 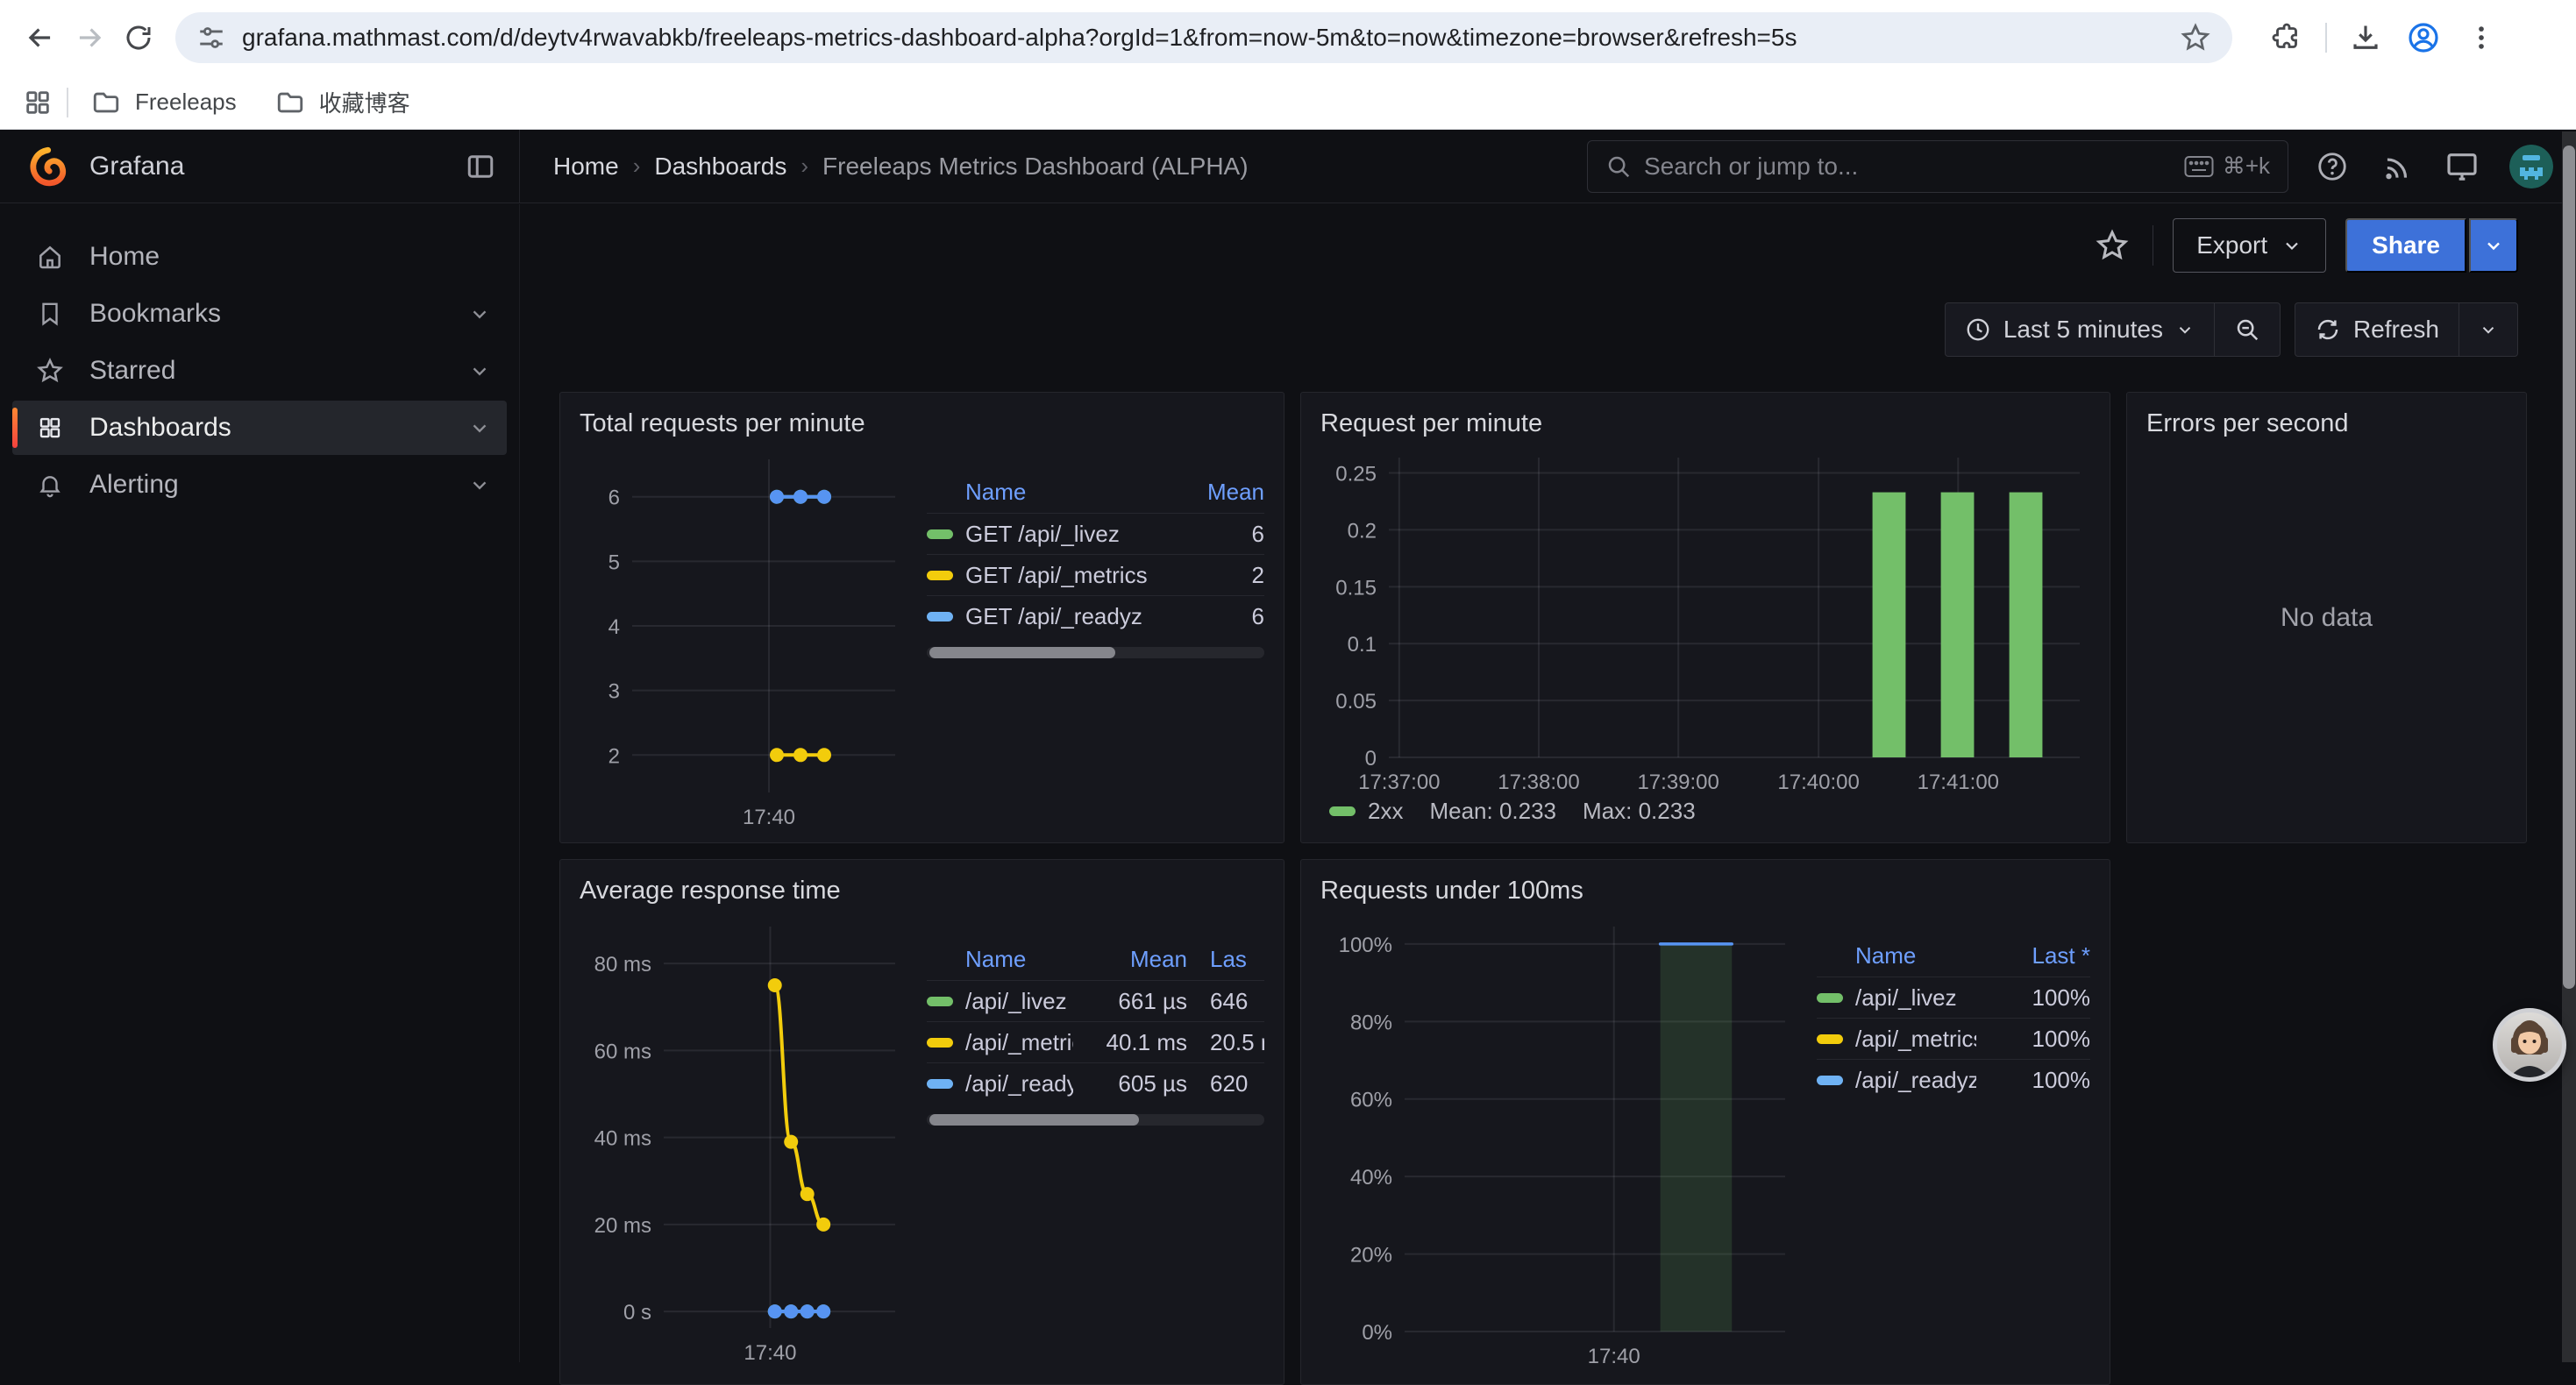 I want to click on panel-title: Errors per second, so click(x=2326, y=423).